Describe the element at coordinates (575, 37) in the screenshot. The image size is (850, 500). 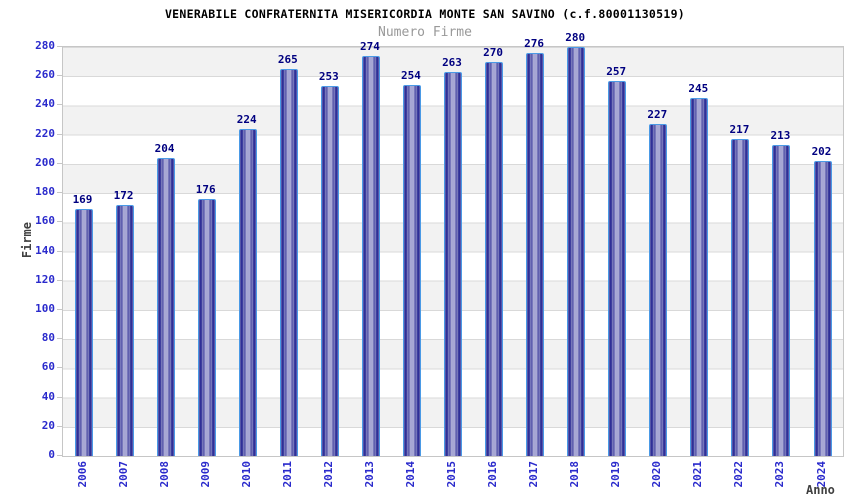
I see `value-label-2018: 280` at that location.